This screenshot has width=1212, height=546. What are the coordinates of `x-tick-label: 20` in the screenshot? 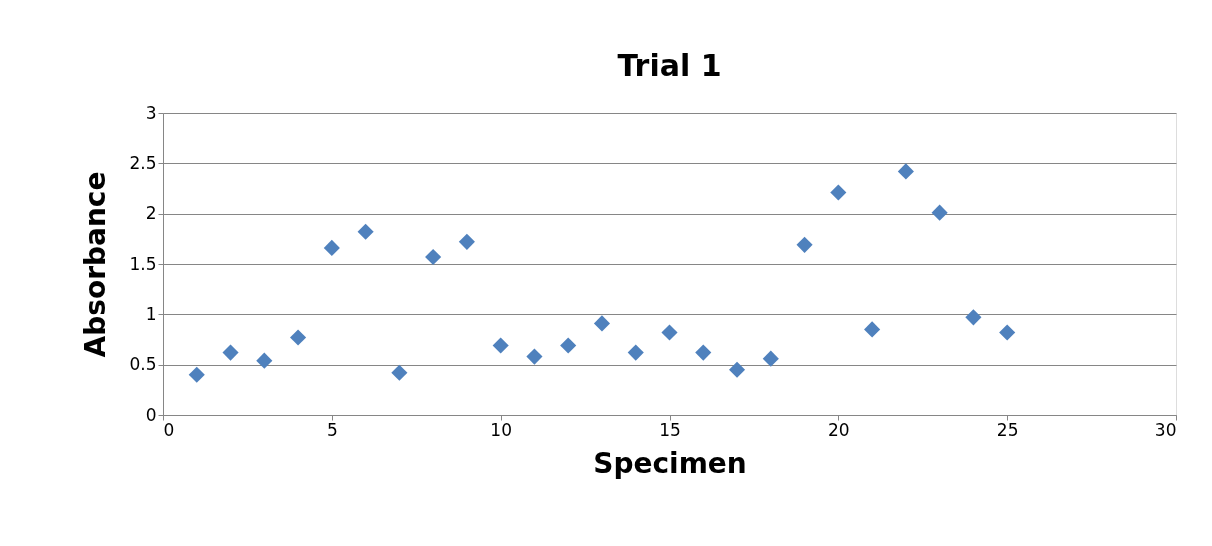 It's located at (839, 429).